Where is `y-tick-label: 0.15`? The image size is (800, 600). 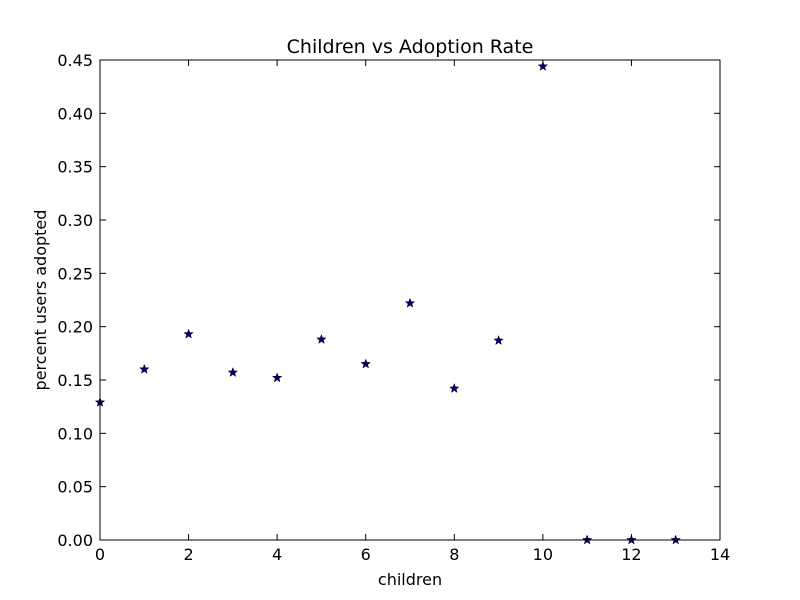 y-tick-label: 0.15 is located at coordinates (75, 380).